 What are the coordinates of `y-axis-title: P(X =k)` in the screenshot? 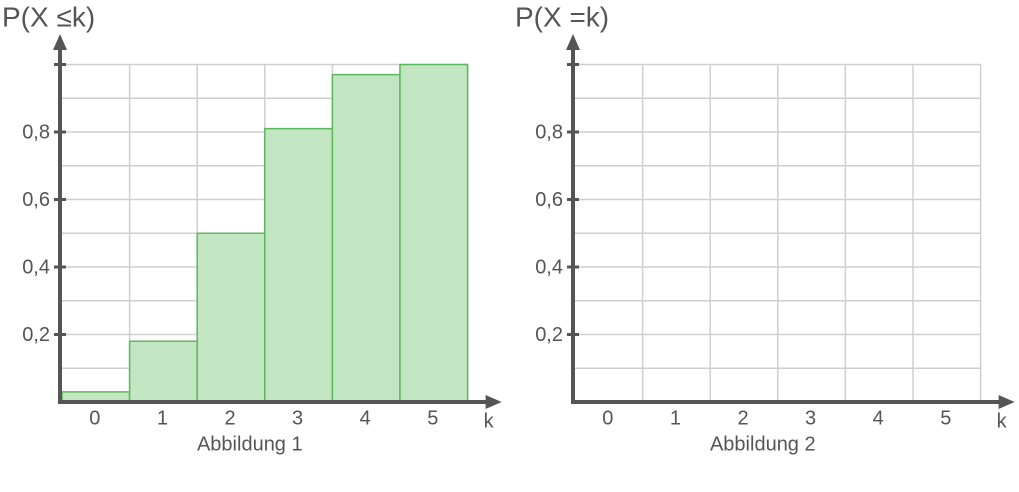 It's located at (562, 16).